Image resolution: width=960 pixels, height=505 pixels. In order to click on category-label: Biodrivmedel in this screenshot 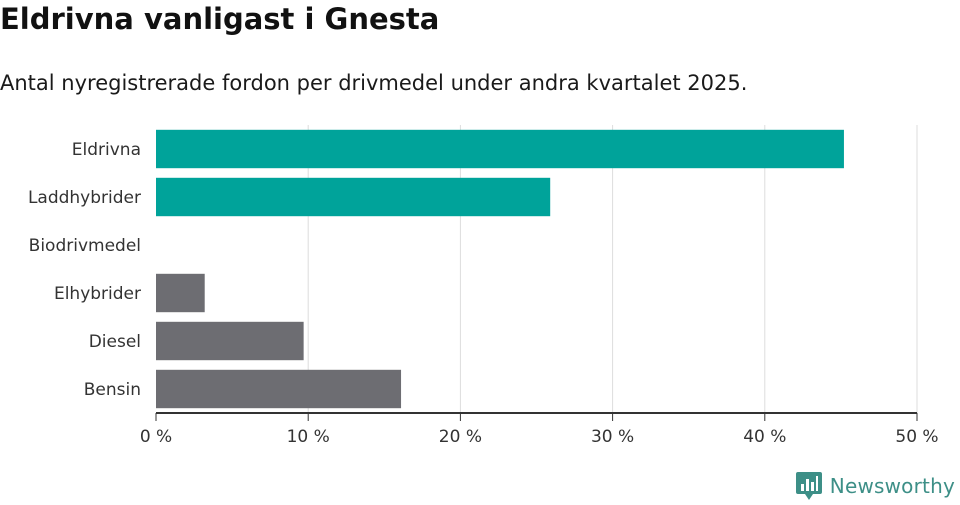, I will do `click(85, 246)`.